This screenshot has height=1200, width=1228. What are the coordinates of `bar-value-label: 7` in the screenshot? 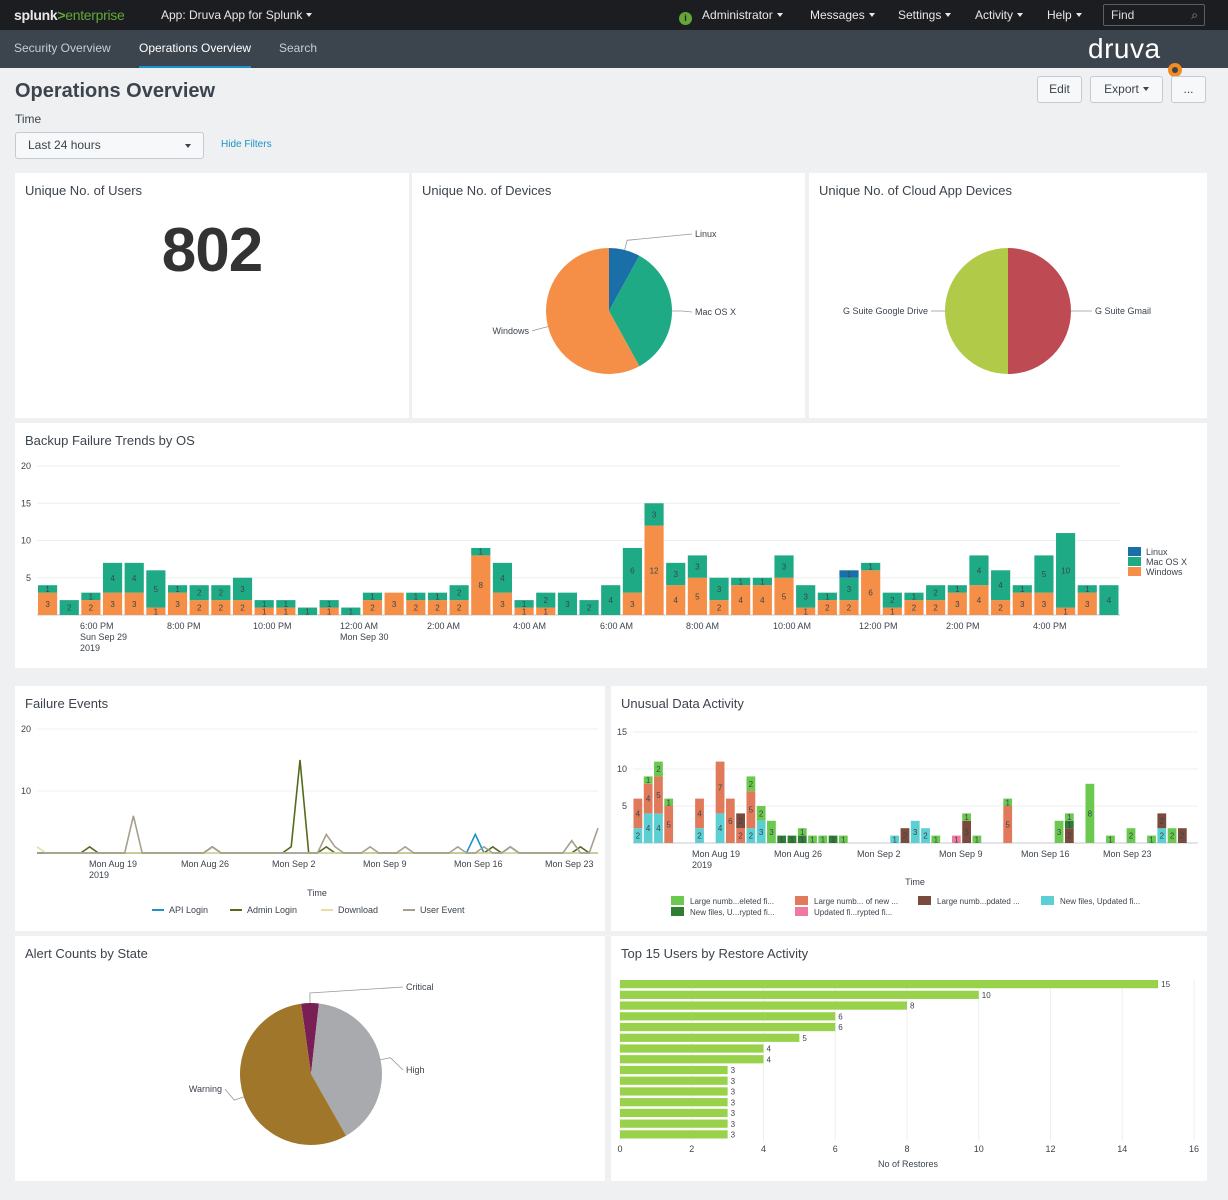 It's located at (720, 788).